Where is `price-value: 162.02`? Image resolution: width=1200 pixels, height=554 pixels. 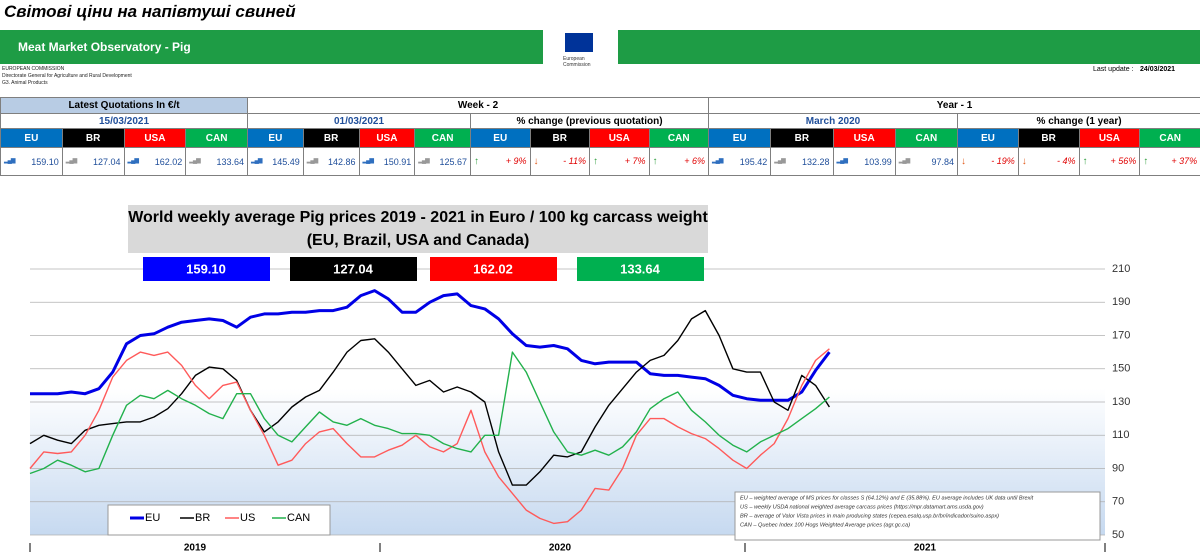
price-value: 162.02 is located at coordinates (168, 161).